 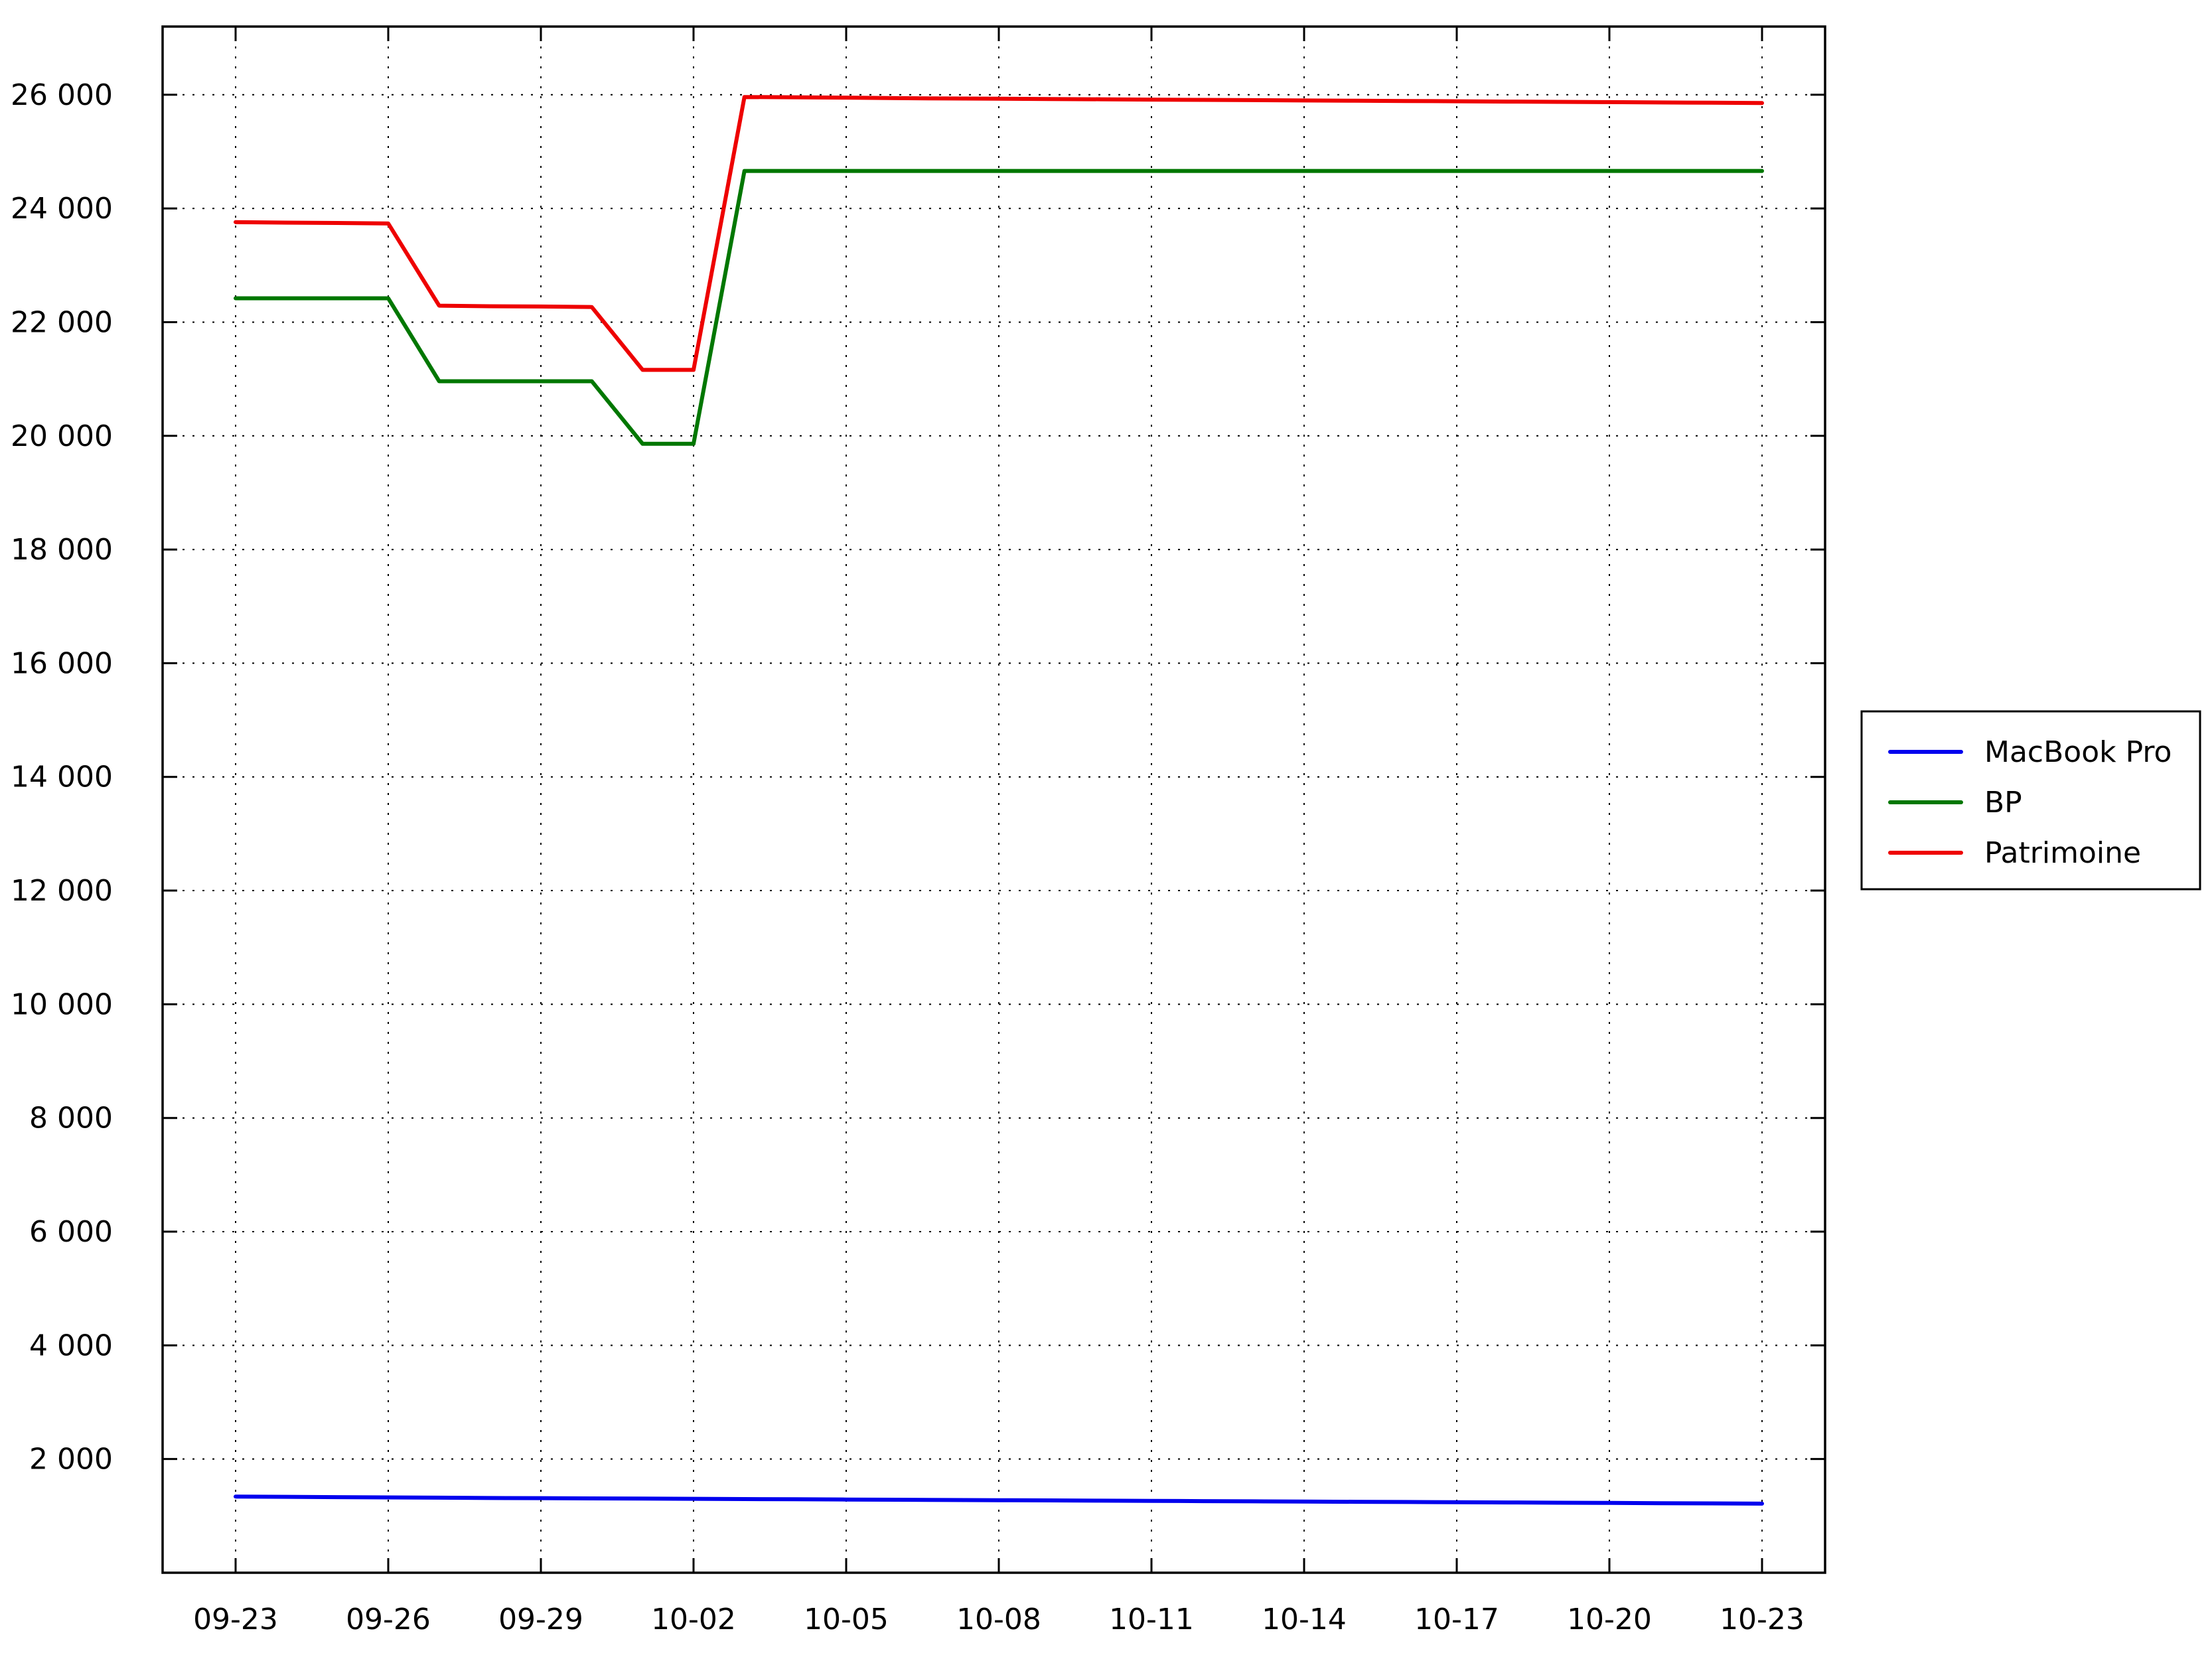 What do you see at coordinates (1610, 1619) in the screenshot?
I see `x-tick-label: 10-20` at bounding box center [1610, 1619].